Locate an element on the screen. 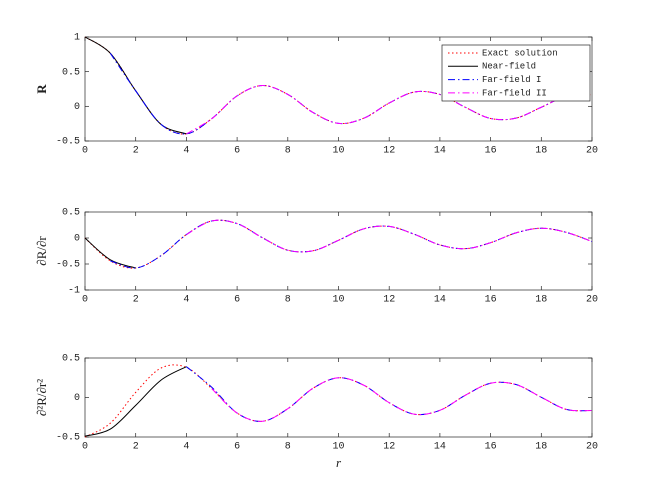 Image resolution: width=654 pixels, height=491 pixels. legend-box is located at coordinates (516, 73).